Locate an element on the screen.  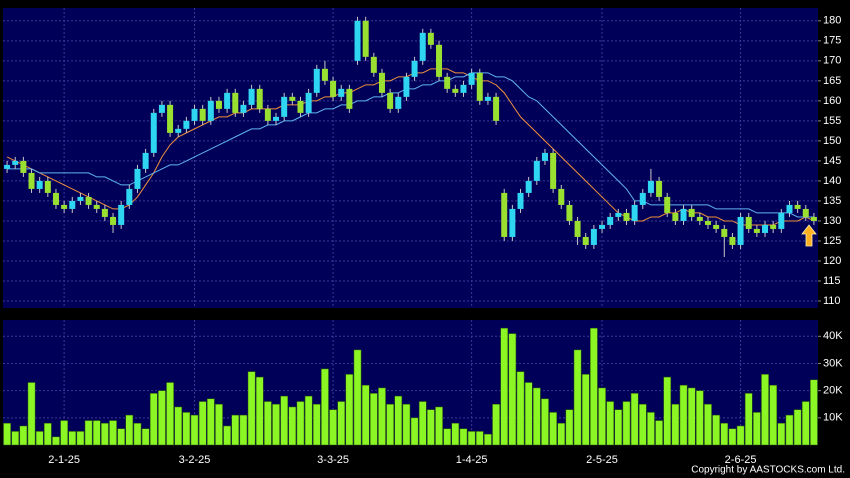
y-tick-label: 125 is located at coordinates (832, 241).